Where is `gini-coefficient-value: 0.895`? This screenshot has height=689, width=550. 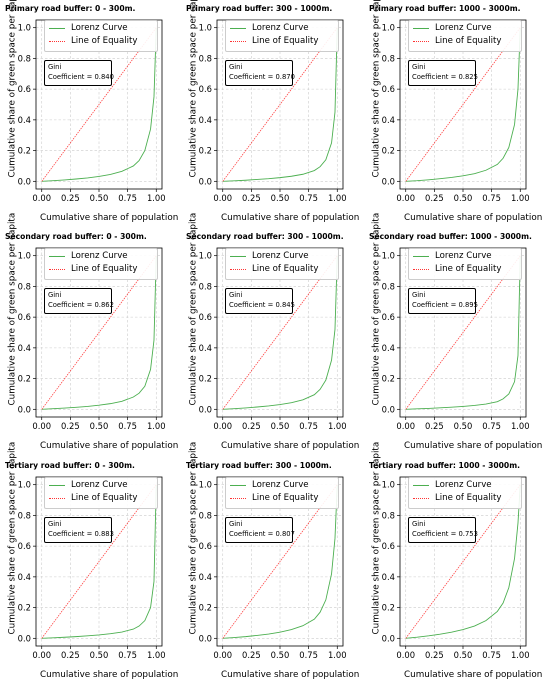 gini-coefficient-value: 0.895 is located at coordinates (468, 305).